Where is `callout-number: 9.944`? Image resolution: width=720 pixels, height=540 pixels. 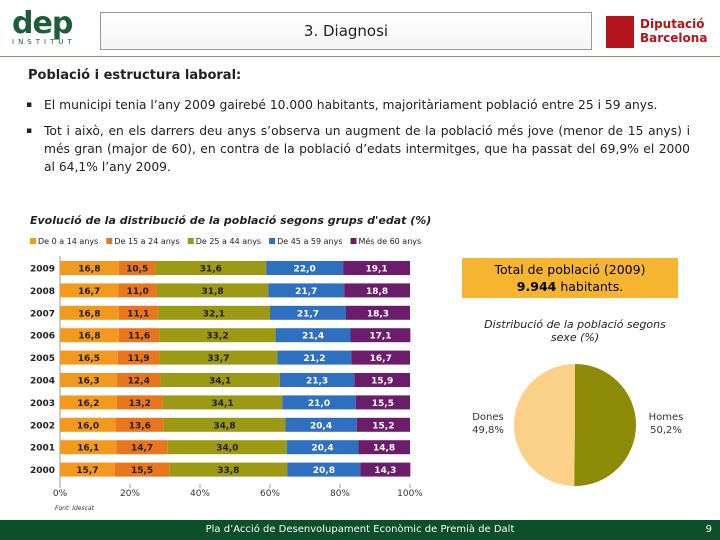 callout-number: 9.944 is located at coordinates (536, 286).